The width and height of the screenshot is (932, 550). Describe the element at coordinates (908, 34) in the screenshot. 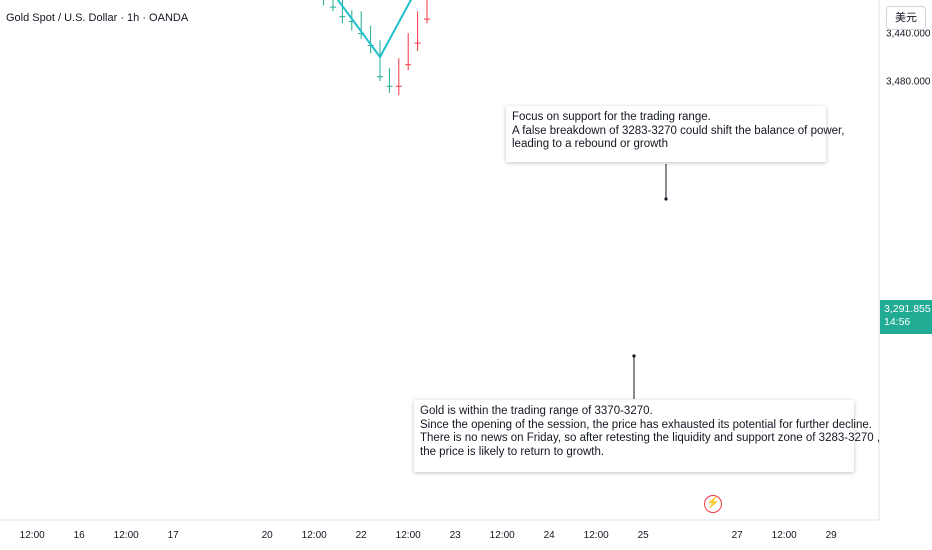

I see `y-tick-label: 3,440.000` at that location.